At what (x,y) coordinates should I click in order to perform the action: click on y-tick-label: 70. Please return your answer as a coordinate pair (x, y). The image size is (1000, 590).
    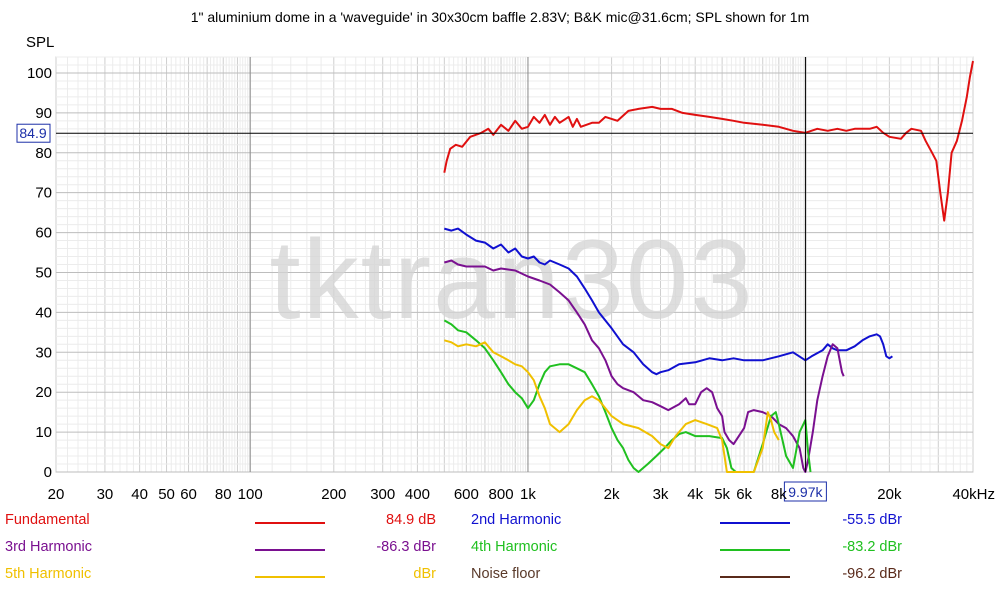
    Looking at the image, I should click on (43, 193).